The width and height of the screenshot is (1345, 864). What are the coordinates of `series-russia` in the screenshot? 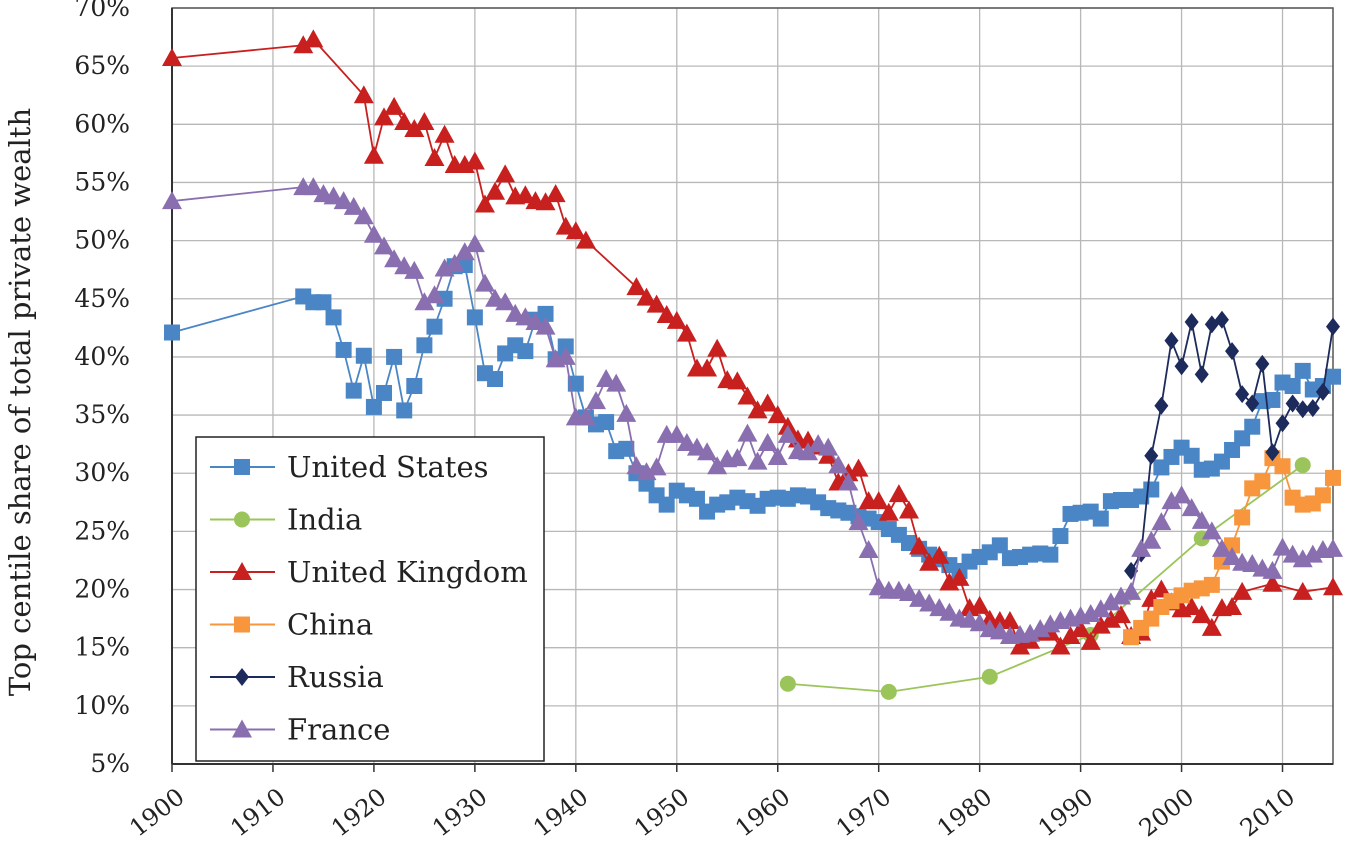 It's located at (1232, 445).